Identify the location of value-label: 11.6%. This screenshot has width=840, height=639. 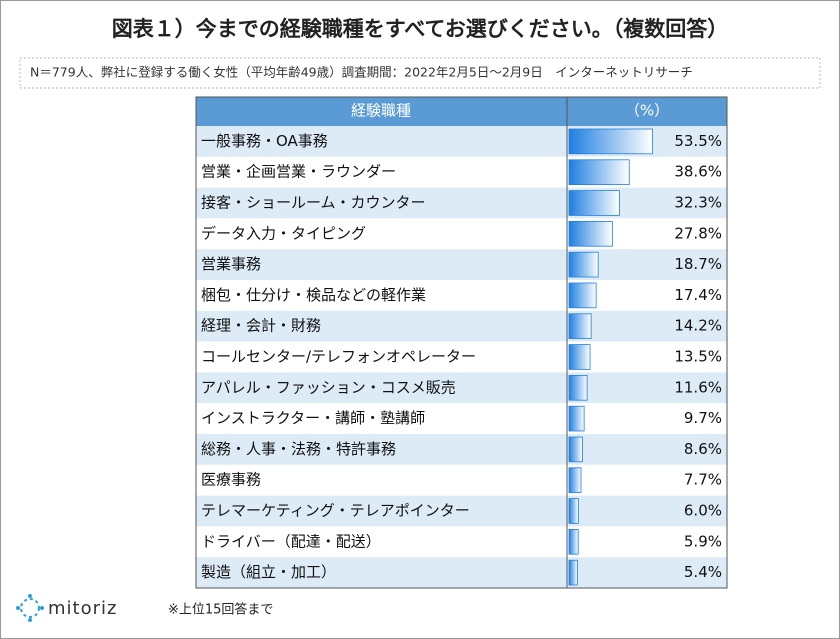
(698, 387).